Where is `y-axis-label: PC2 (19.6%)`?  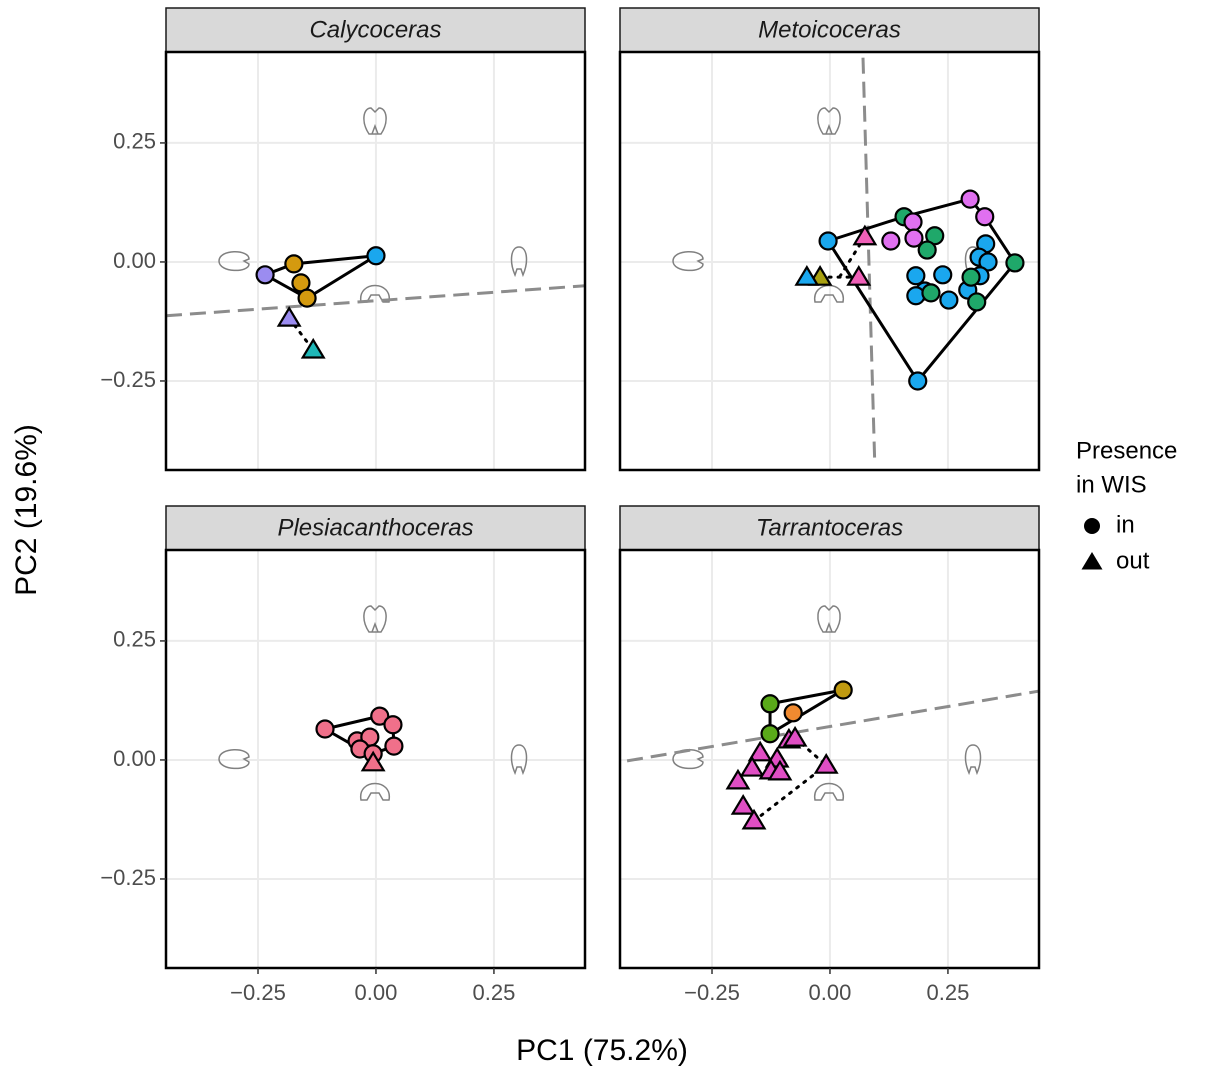 y-axis-label: PC2 (19.6%) is located at coordinates (26, 510).